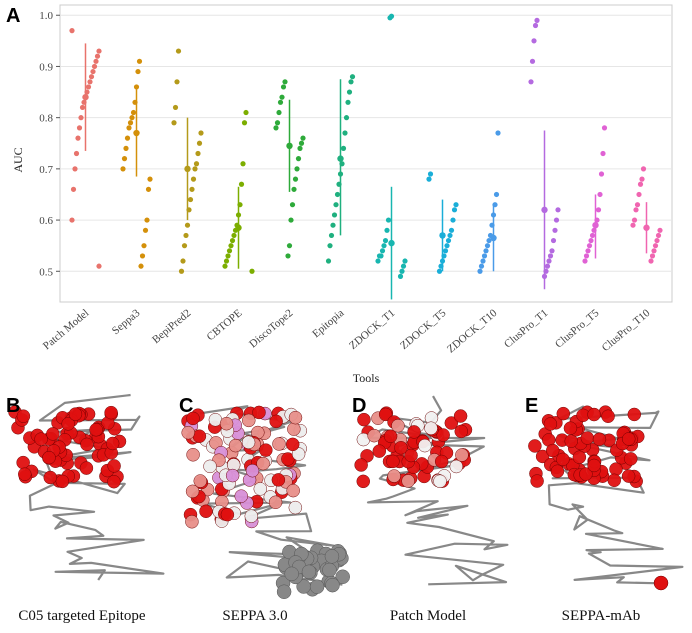  What do you see at coordinates (601, 616) in the screenshot?
I see `panel-caption: SEPPA-mAb` at bounding box center [601, 616].